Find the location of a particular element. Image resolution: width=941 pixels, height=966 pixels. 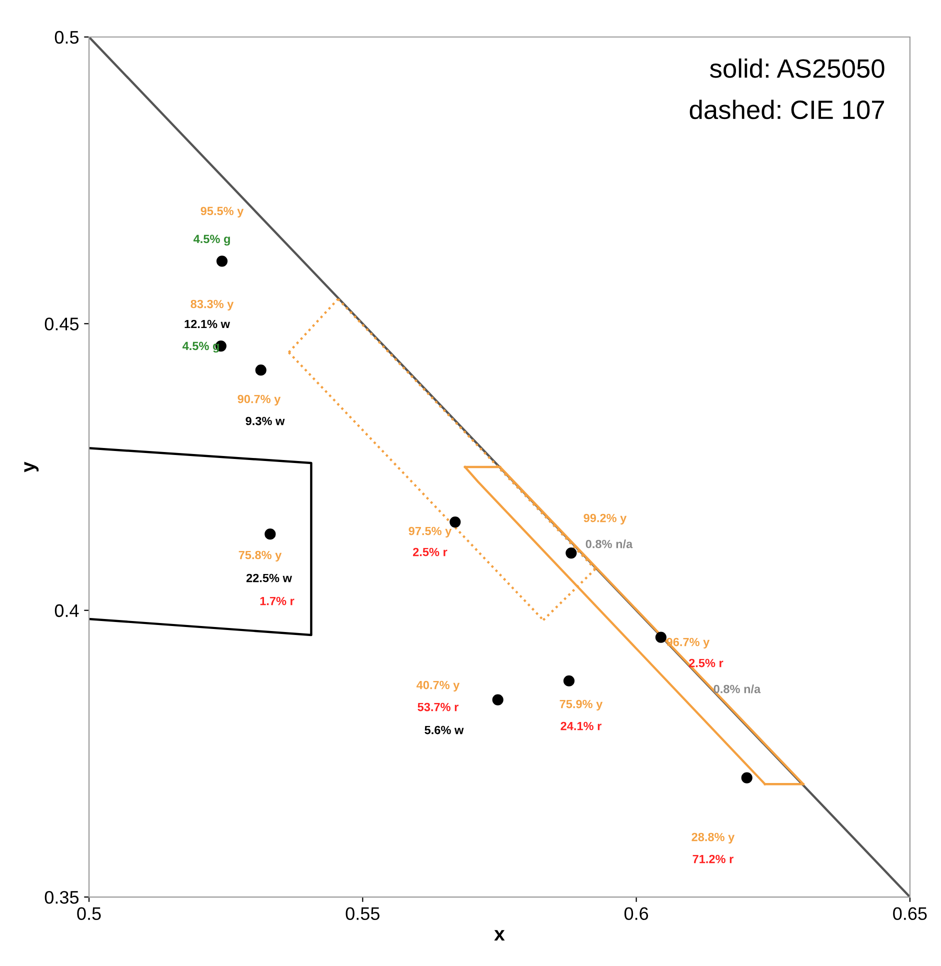

y-tick-label: 0.4 is located at coordinates (66, 611).